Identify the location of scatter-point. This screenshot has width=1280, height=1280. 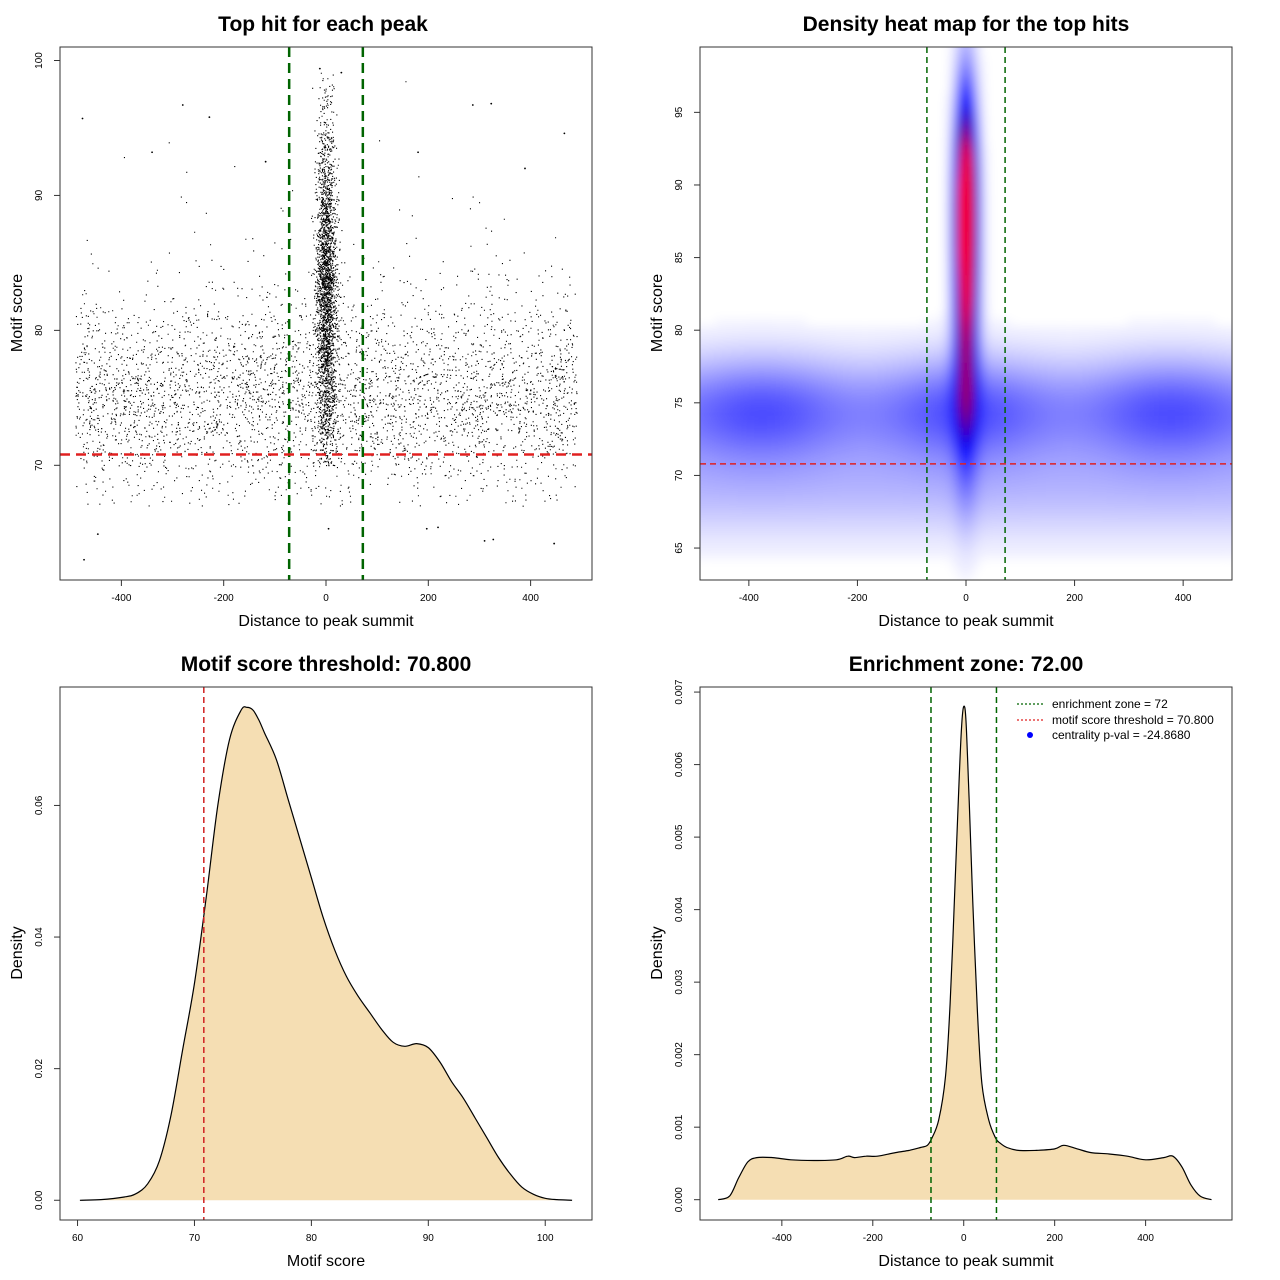
(418, 152).